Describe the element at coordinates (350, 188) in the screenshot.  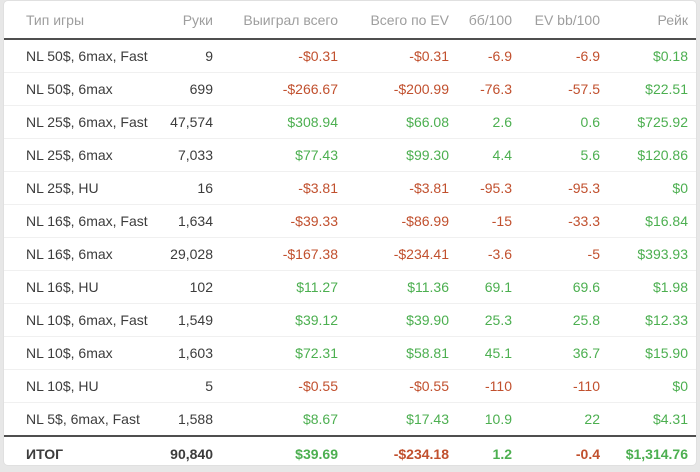
I see `table-row: NL 25$, HU 16 -$3.81 -$3.81 -95.3 -95.3 $0` at that location.